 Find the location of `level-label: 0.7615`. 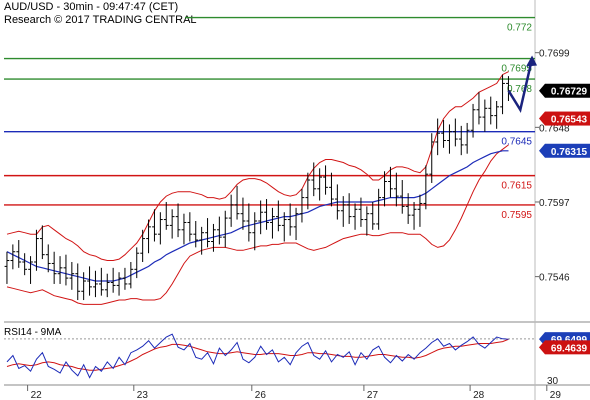

level-label: 0.7615 is located at coordinates (516, 186).